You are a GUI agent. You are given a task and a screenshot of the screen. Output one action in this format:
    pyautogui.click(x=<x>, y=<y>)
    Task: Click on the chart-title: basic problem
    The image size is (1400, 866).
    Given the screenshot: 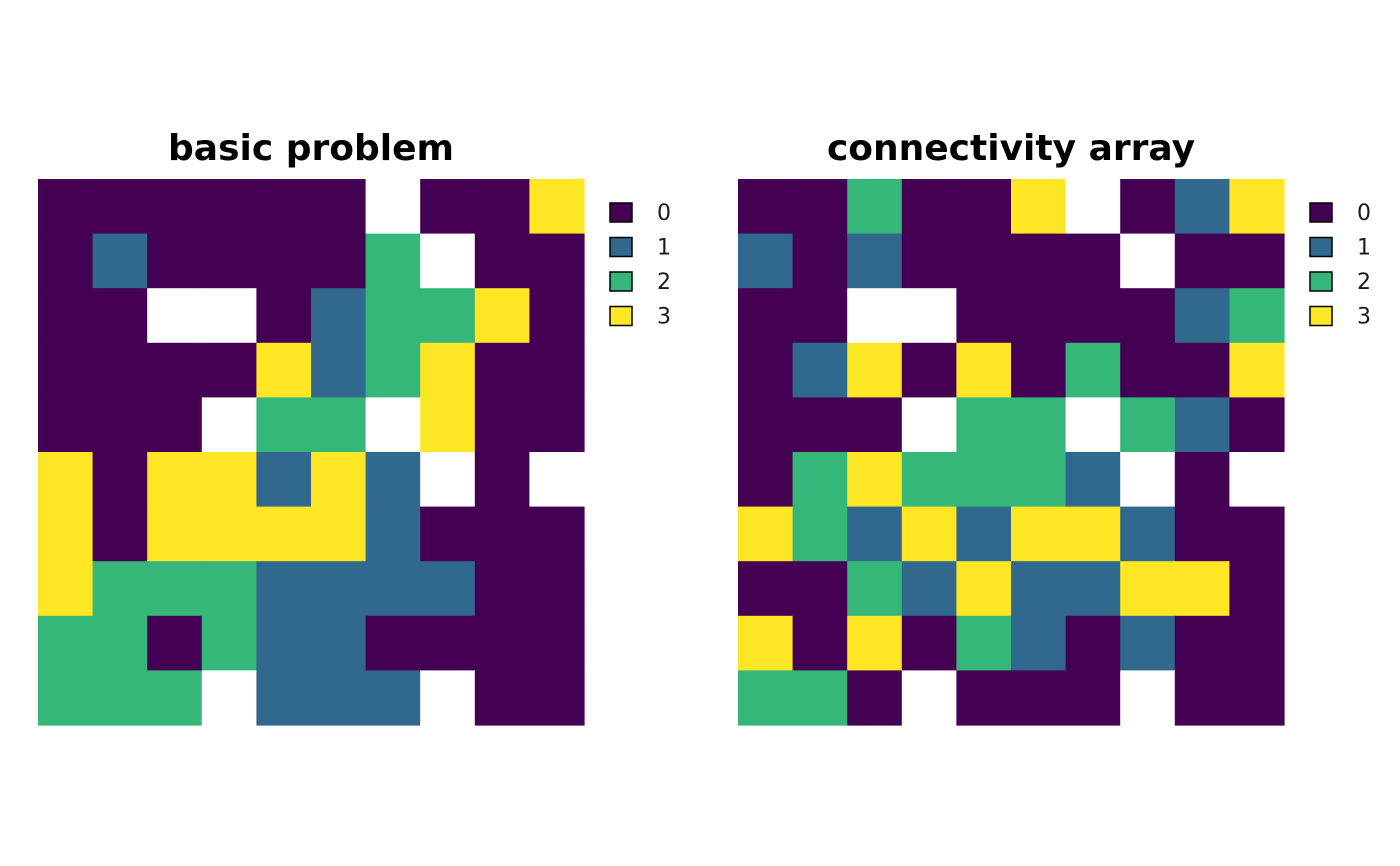 What is the action you would take?
    pyautogui.click(x=311, y=148)
    